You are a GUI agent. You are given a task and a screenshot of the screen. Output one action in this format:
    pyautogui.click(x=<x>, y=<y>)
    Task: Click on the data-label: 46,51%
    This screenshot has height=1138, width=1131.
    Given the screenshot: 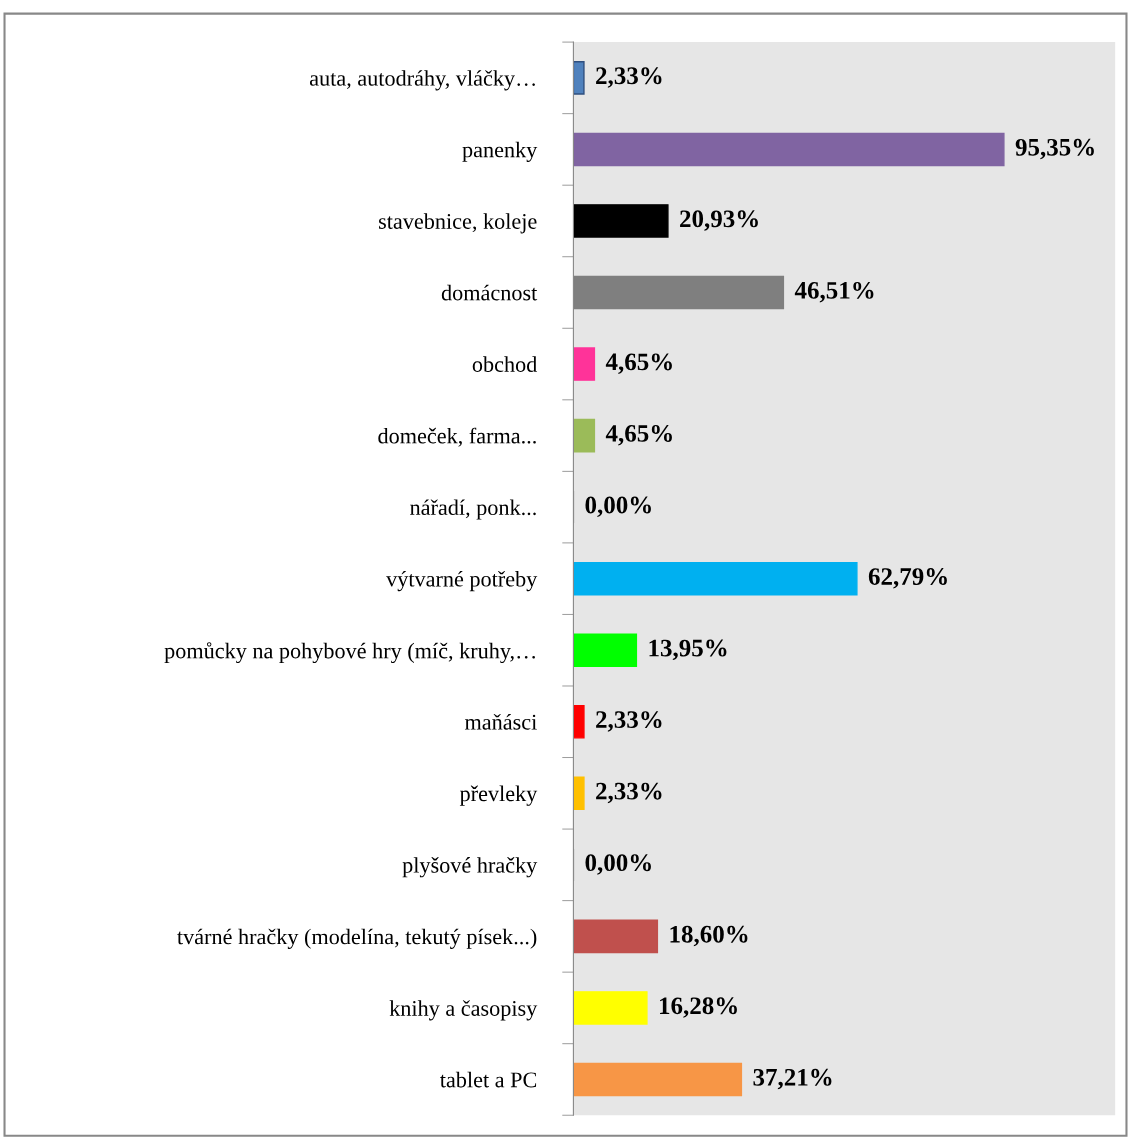 What is the action you would take?
    pyautogui.click(x=834, y=292)
    